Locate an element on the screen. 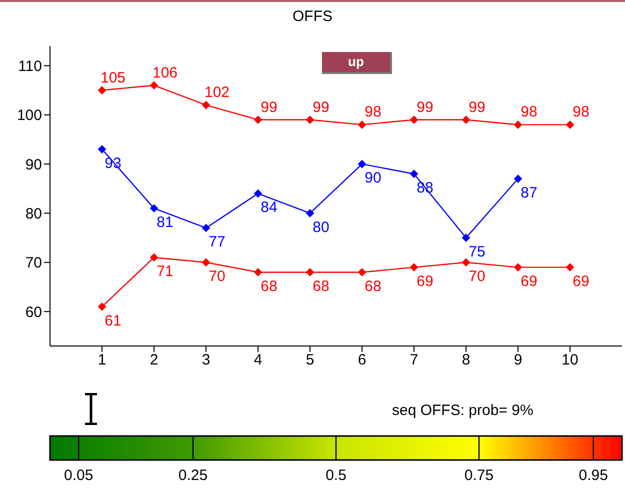  color-bar-label: 0.75 is located at coordinates (479, 475).